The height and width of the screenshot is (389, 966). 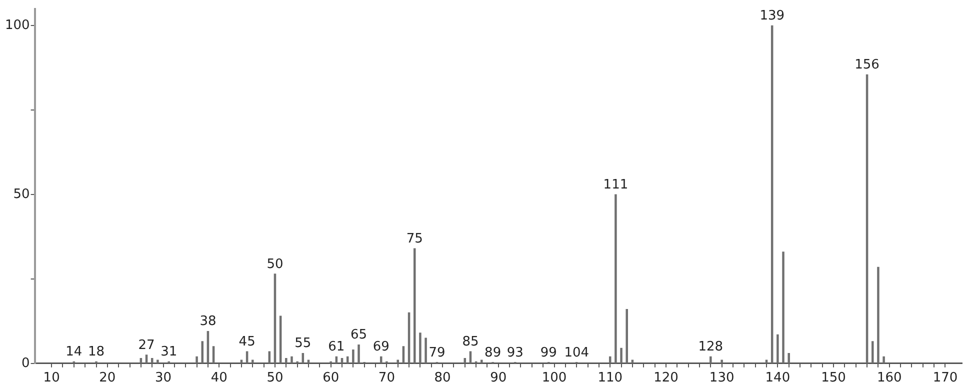 I want to click on annotation: 31, so click(x=169, y=352).